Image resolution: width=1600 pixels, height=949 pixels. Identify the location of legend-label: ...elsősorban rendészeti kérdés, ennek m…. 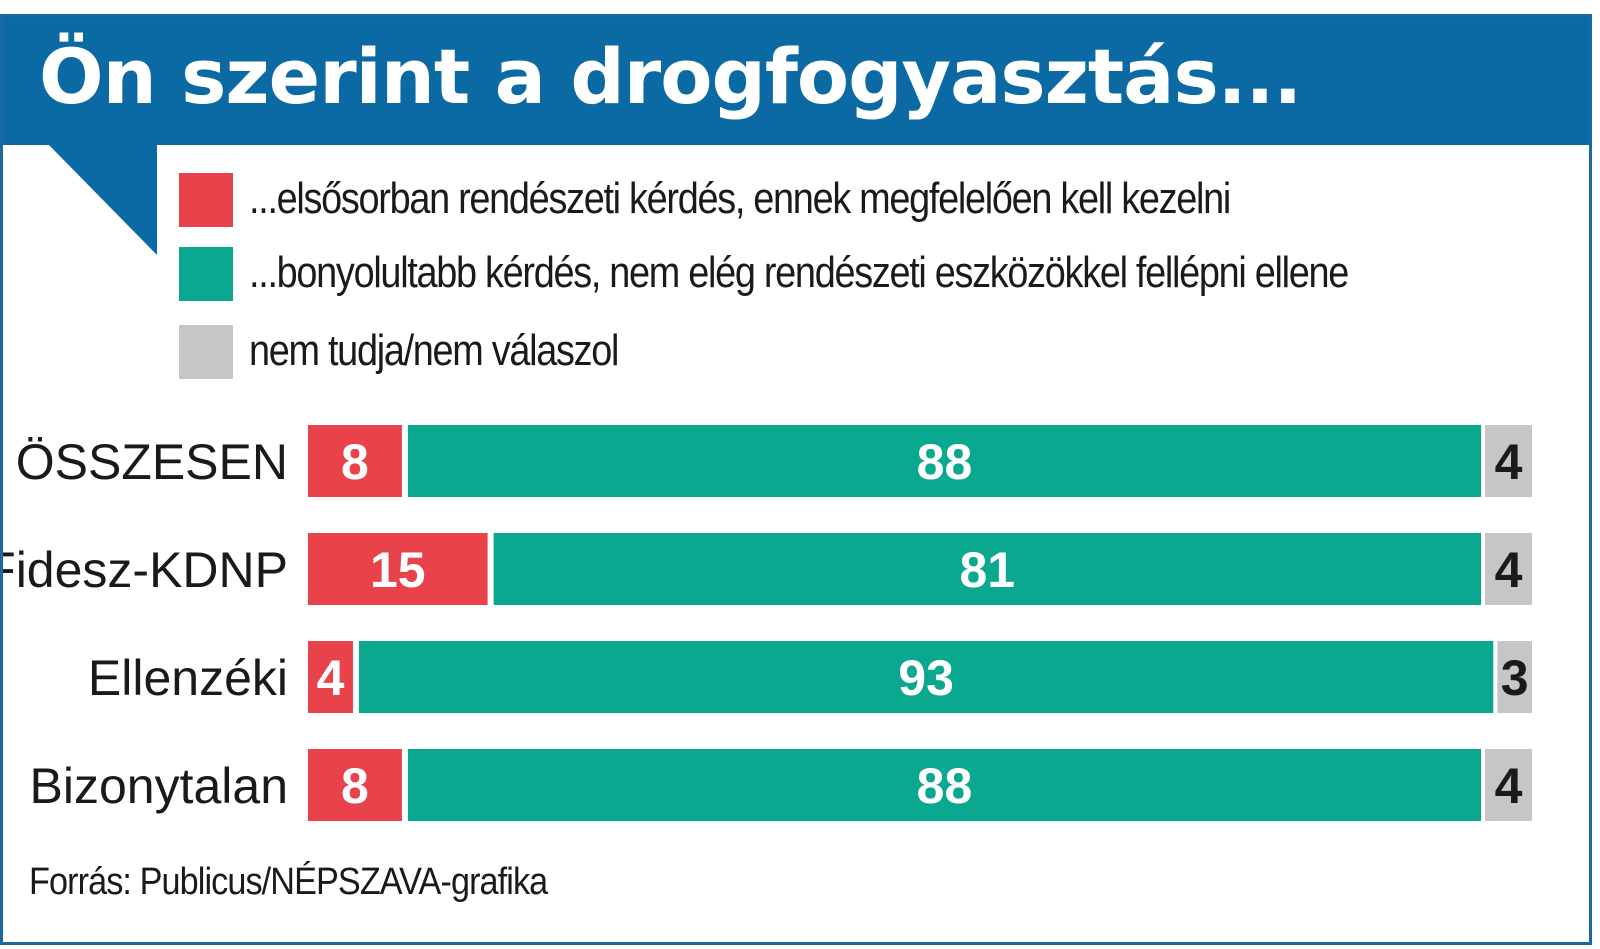
(740, 198).